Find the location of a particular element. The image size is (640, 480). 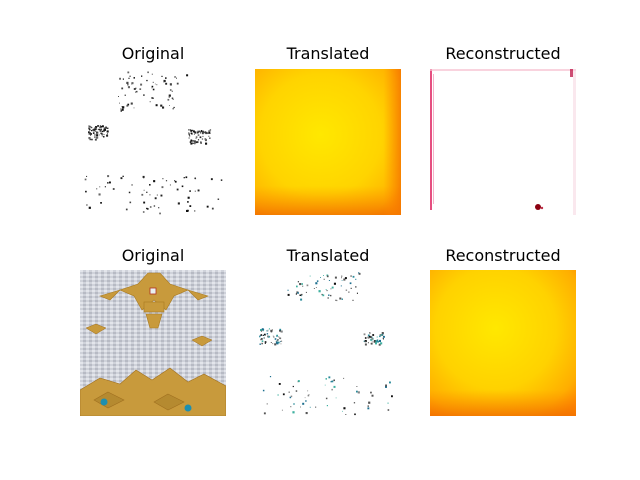

panel-title-r2c3: Reconstructed is located at coordinates (503, 255).